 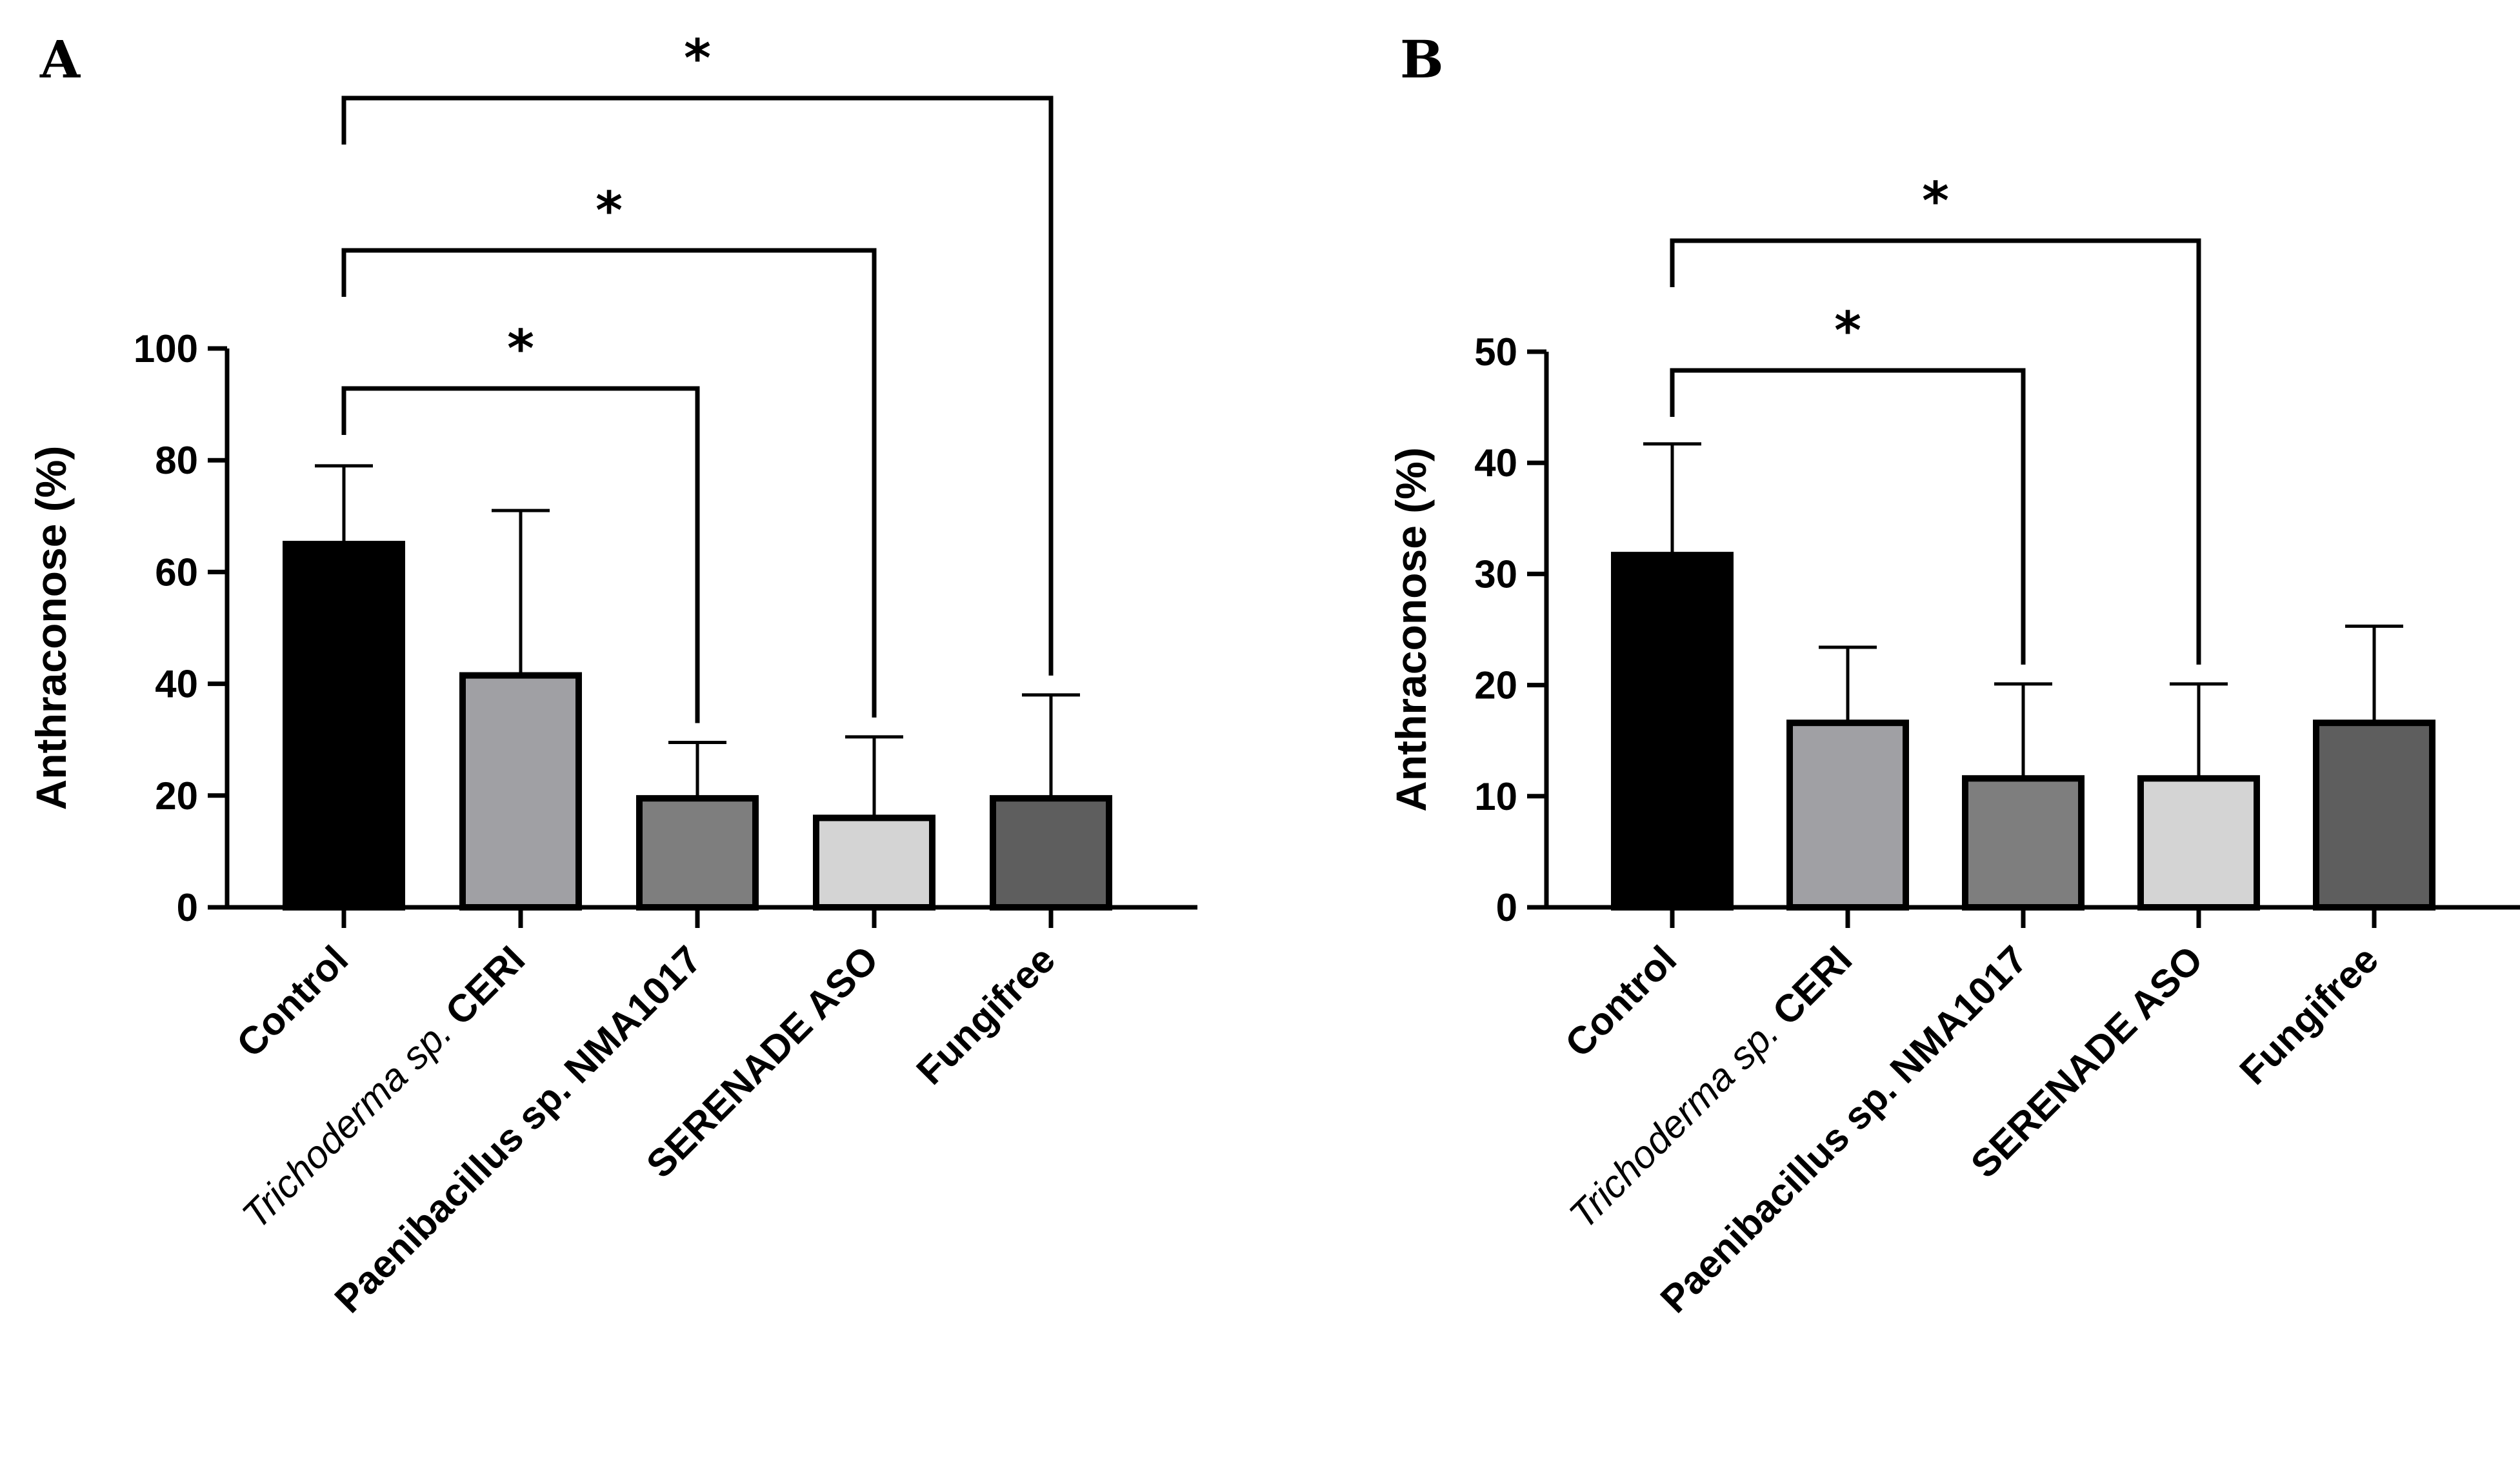 What do you see at coordinates (1495, 352) in the screenshot?
I see `y-tick-label: 50` at bounding box center [1495, 352].